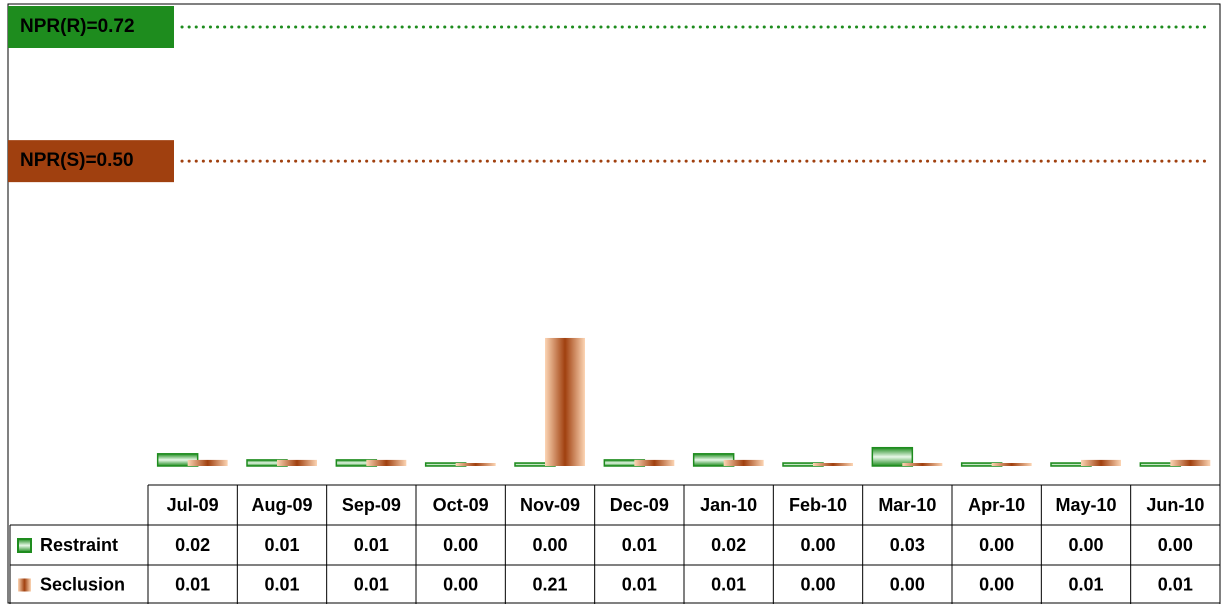 This screenshot has width=1228, height=604. I want to click on x-tick-label: Sep-09, so click(371, 505).